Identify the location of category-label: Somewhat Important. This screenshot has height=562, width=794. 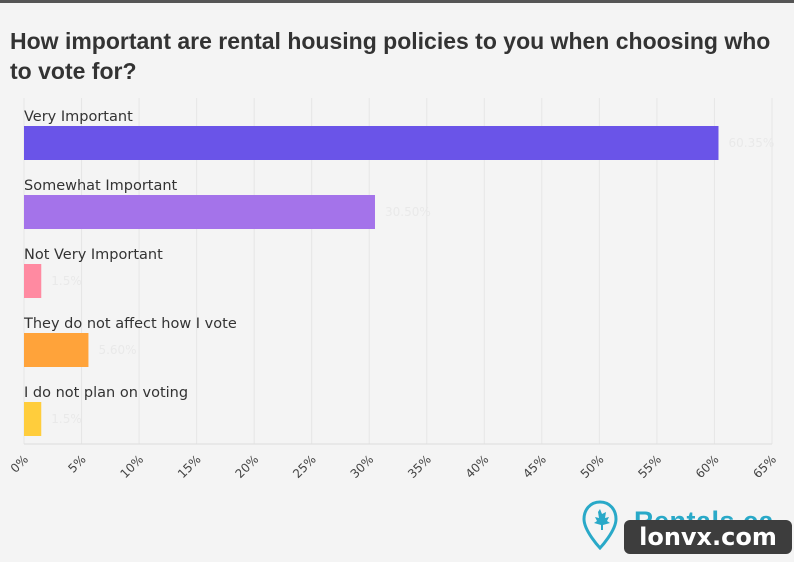
(101, 186).